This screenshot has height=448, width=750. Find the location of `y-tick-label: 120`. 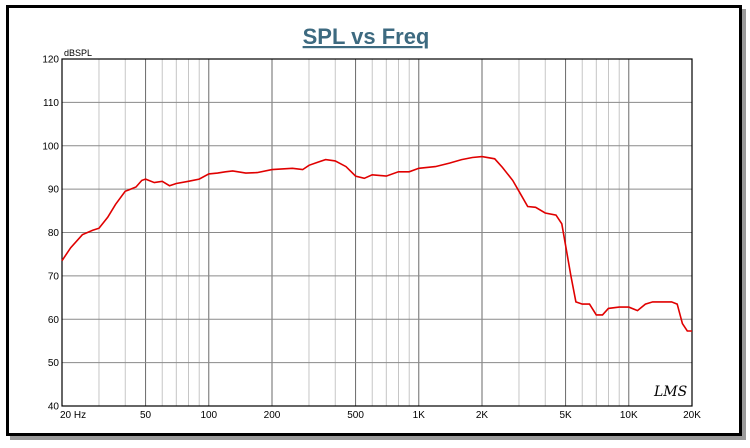

y-tick-label: 120 is located at coordinates (50, 60).